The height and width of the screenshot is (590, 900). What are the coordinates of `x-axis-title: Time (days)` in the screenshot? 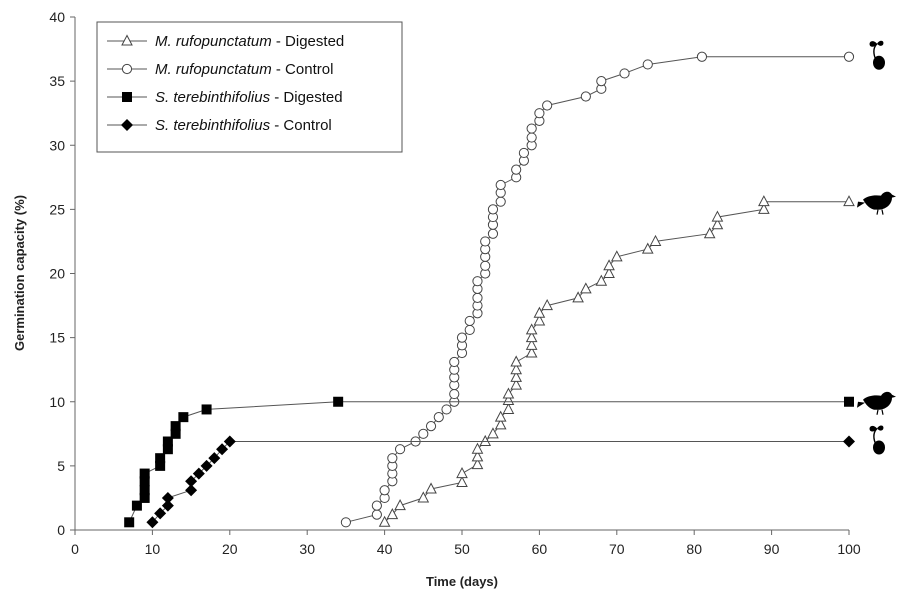 It's located at (462, 581).